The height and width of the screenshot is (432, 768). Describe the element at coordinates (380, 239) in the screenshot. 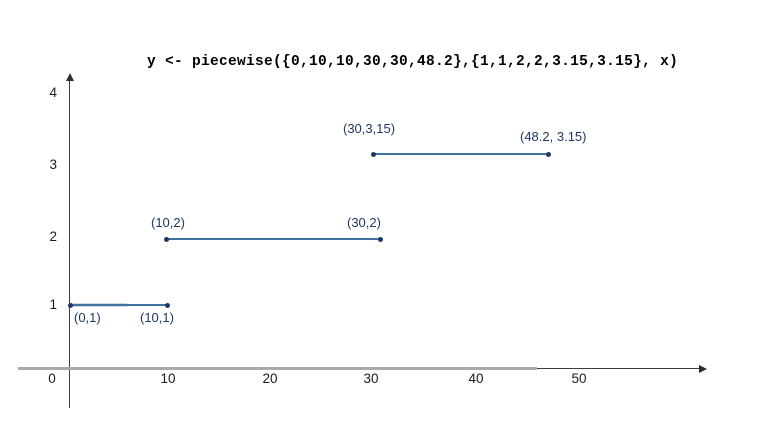

I see `segment-2-end-point` at that location.